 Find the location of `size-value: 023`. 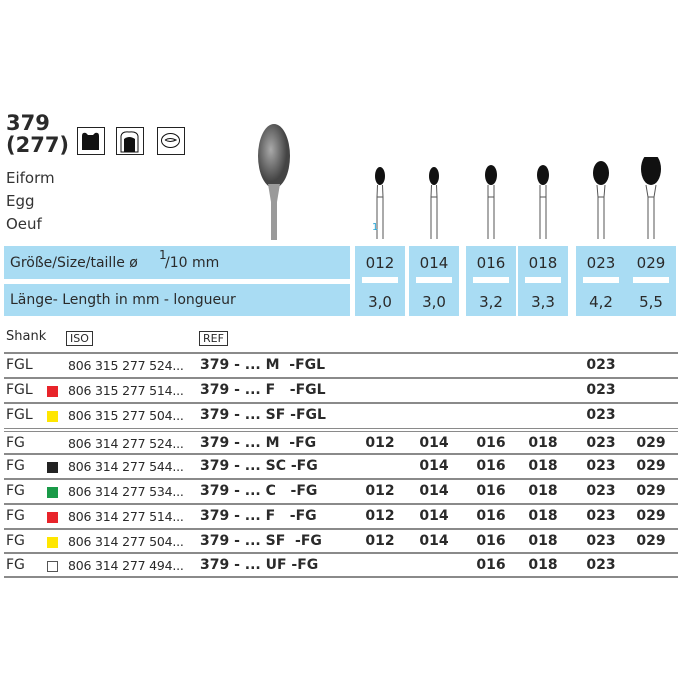

size-value: 023 is located at coordinates (601, 263).